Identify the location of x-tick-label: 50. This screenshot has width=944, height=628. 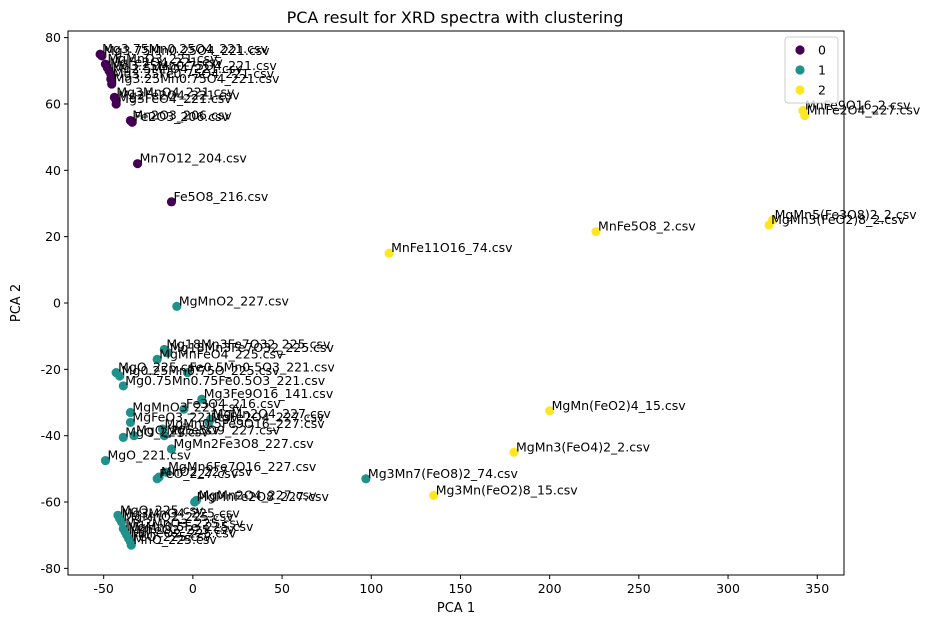
(282, 588).